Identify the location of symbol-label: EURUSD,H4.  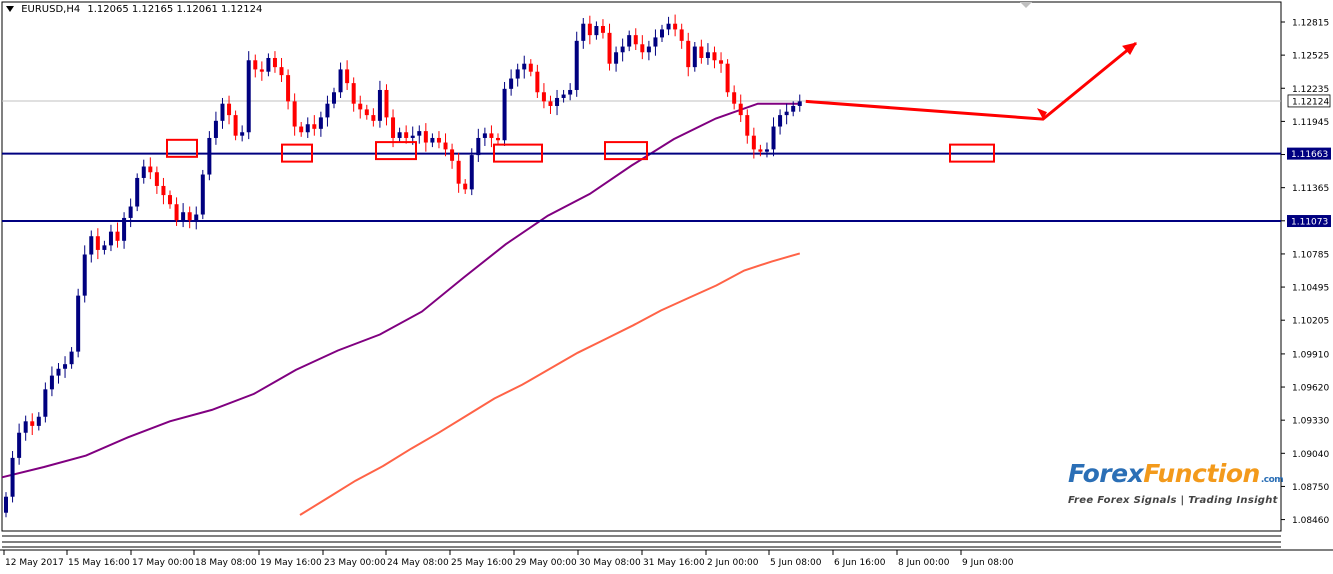
(51, 9).